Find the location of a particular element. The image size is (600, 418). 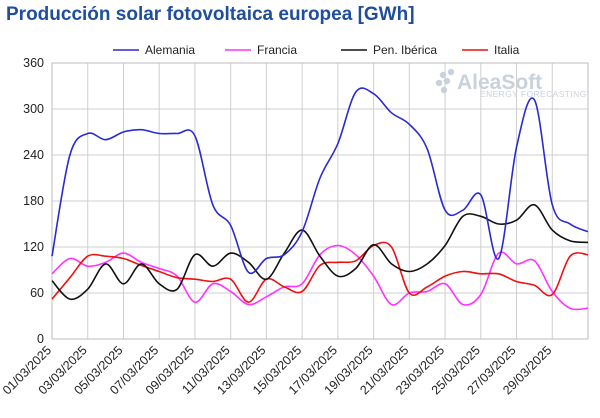

y-axis: 0 60 120 180 240 300 360 is located at coordinates (33, 201).